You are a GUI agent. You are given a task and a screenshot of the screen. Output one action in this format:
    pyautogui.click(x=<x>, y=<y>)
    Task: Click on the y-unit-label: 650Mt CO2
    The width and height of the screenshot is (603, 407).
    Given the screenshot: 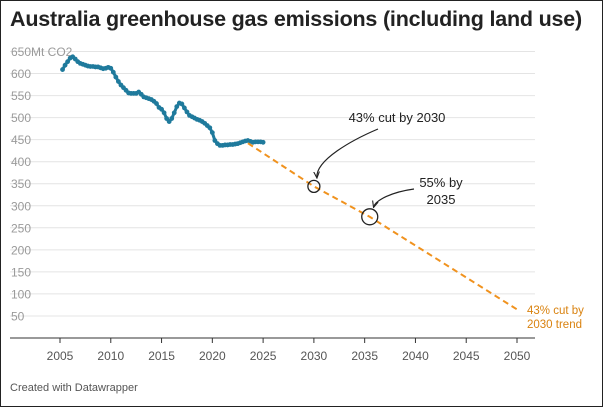 What is the action you would take?
    pyautogui.click(x=42, y=52)
    